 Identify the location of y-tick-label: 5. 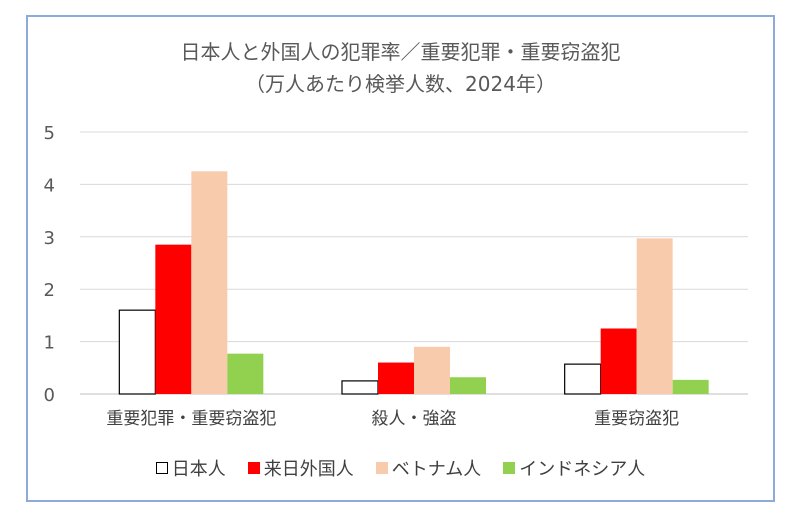
(49, 133).